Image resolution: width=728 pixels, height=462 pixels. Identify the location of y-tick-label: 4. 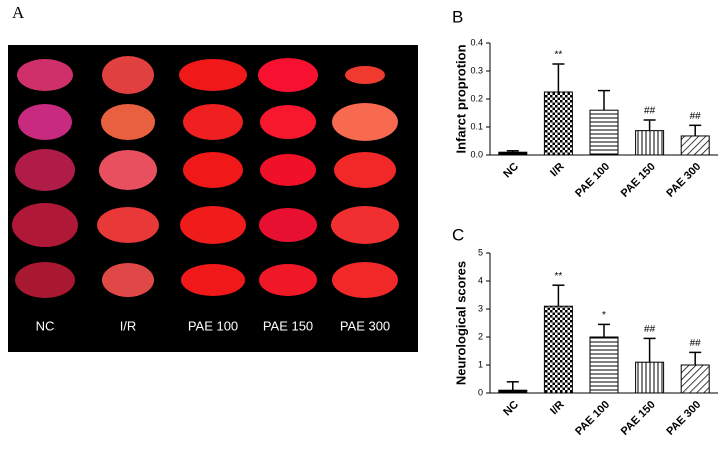
(480, 280).